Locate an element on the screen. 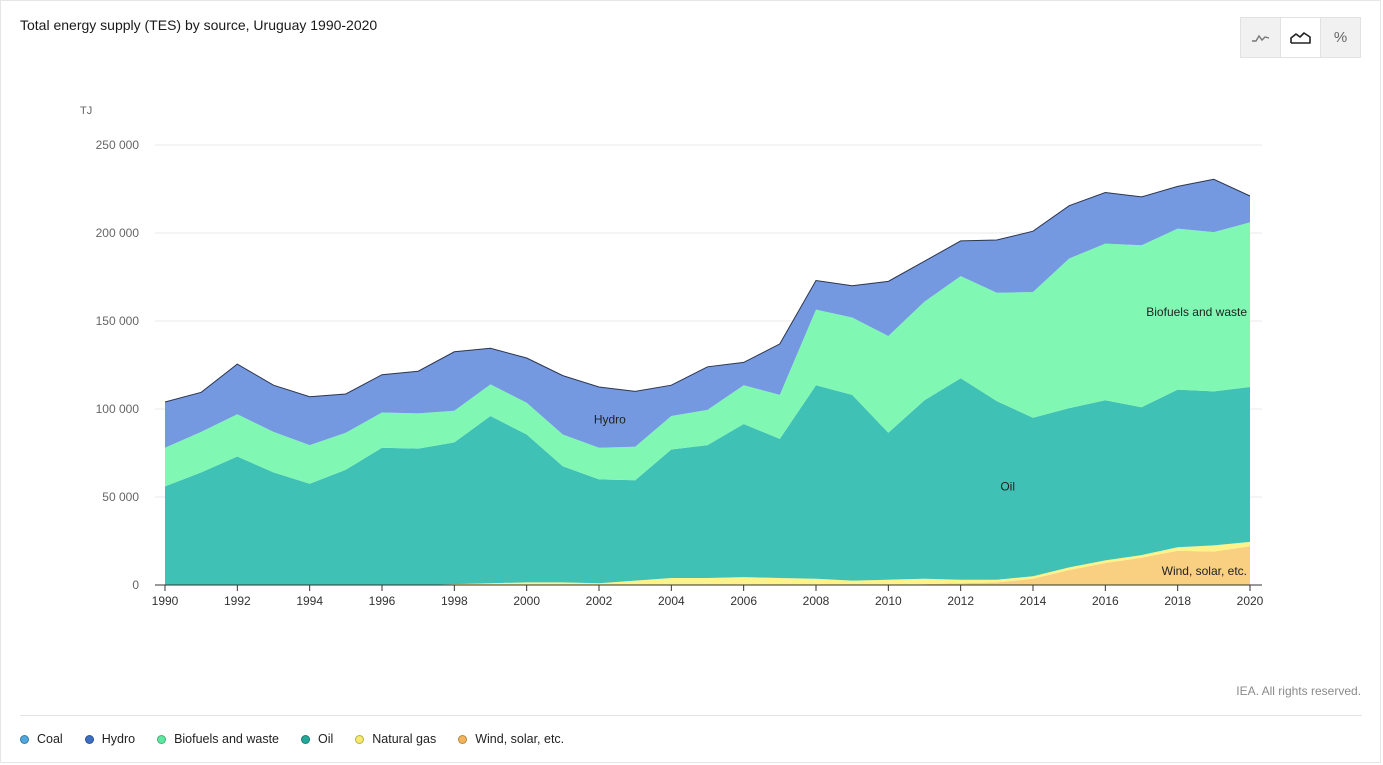 The height and width of the screenshot is (765, 1383). legend-item-oil: Oil is located at coordinates (317, 739).